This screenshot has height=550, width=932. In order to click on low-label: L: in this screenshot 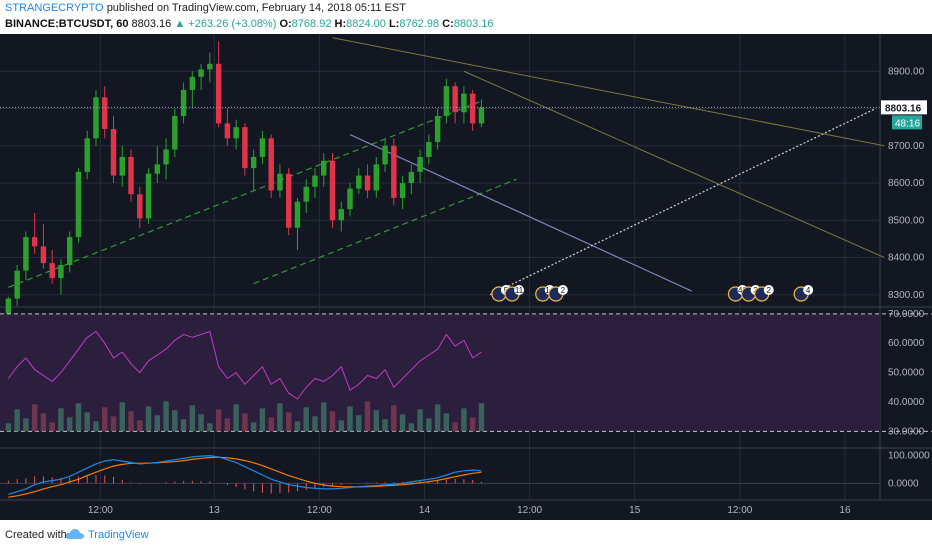, I will do `click(394, 24)`.